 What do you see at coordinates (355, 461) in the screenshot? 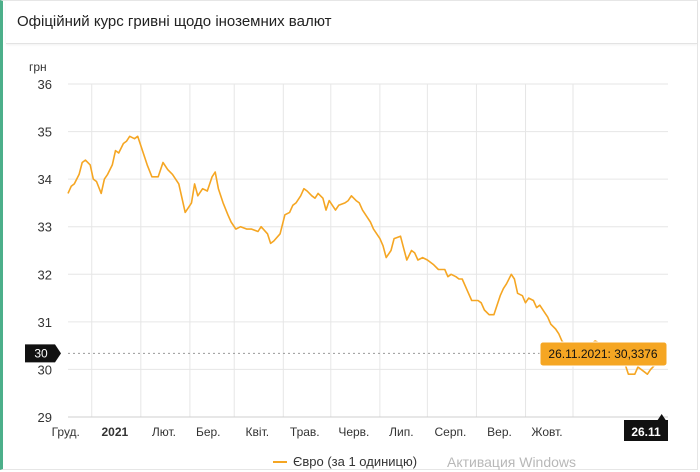
I see `legend-label: Євро (за 1 одиницю)` at bounding box center [355, 461].